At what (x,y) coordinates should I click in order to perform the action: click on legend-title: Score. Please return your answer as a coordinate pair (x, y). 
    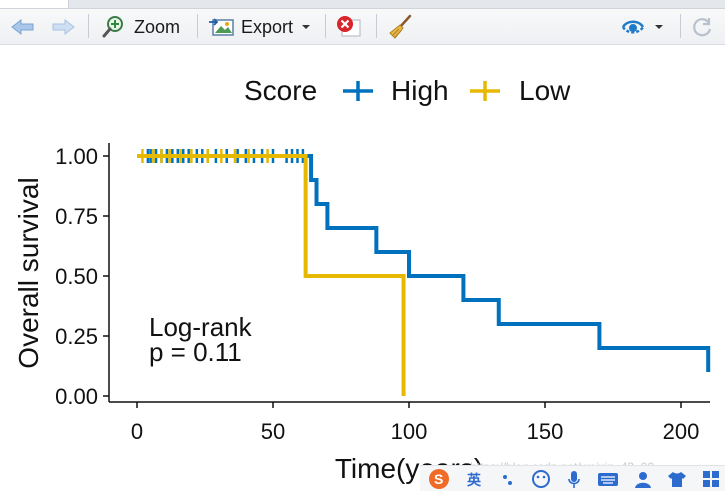
    Looking at the image, I should click on (280, 90).